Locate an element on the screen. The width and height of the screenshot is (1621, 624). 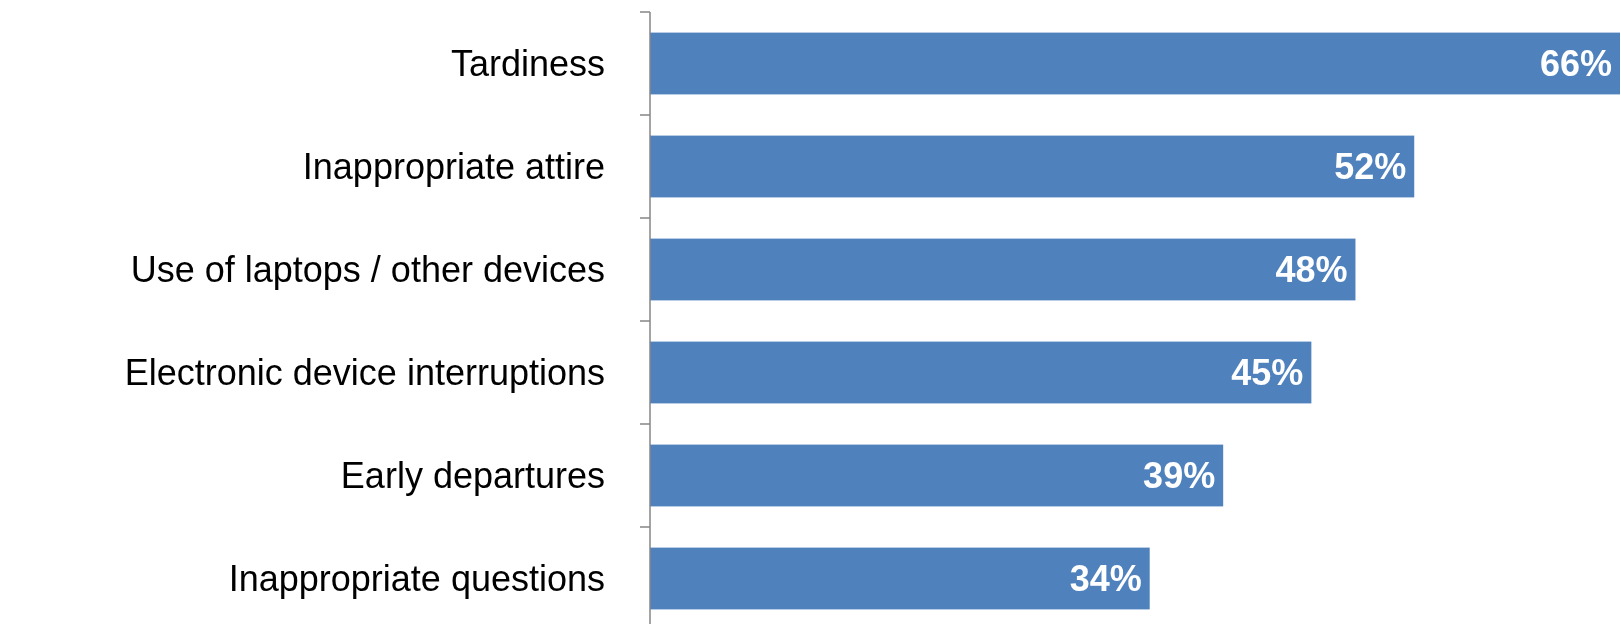
y-tick-label: Inappropriate attire is located at coordinates (453, 167).